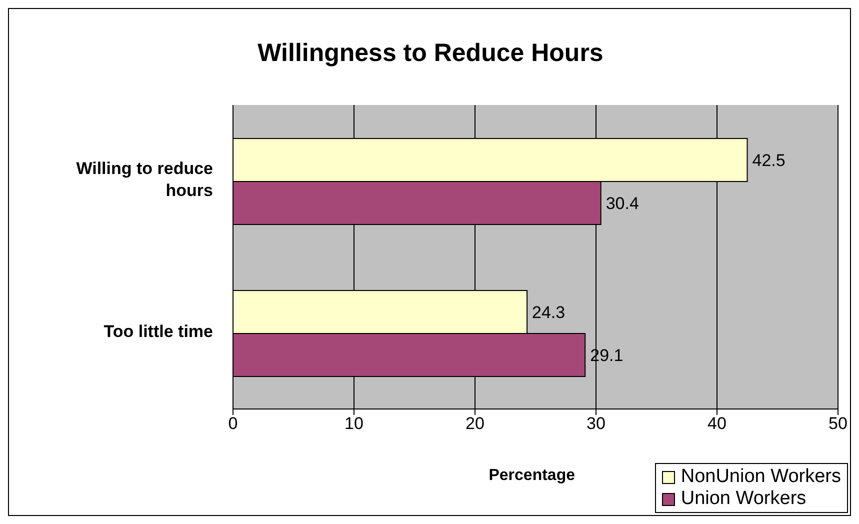 The image size is (859, 524). What do you see at coordinates (430, 53) in the screenshot?
I see `chart-title: Willingness to Reduce Hours` at bounding box center [430, 53].